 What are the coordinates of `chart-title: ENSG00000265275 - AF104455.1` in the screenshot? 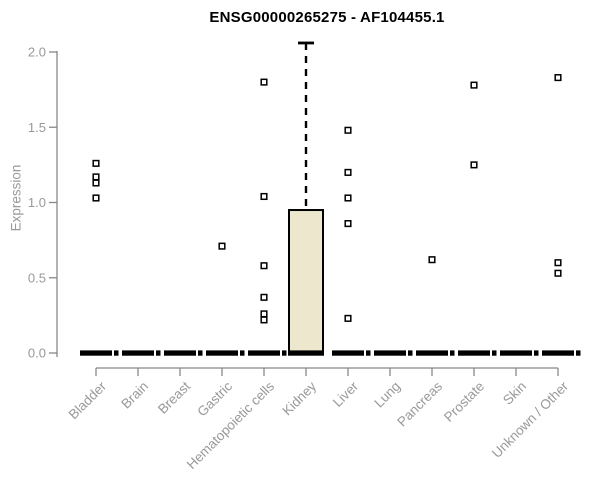 It's located at (327, 17).